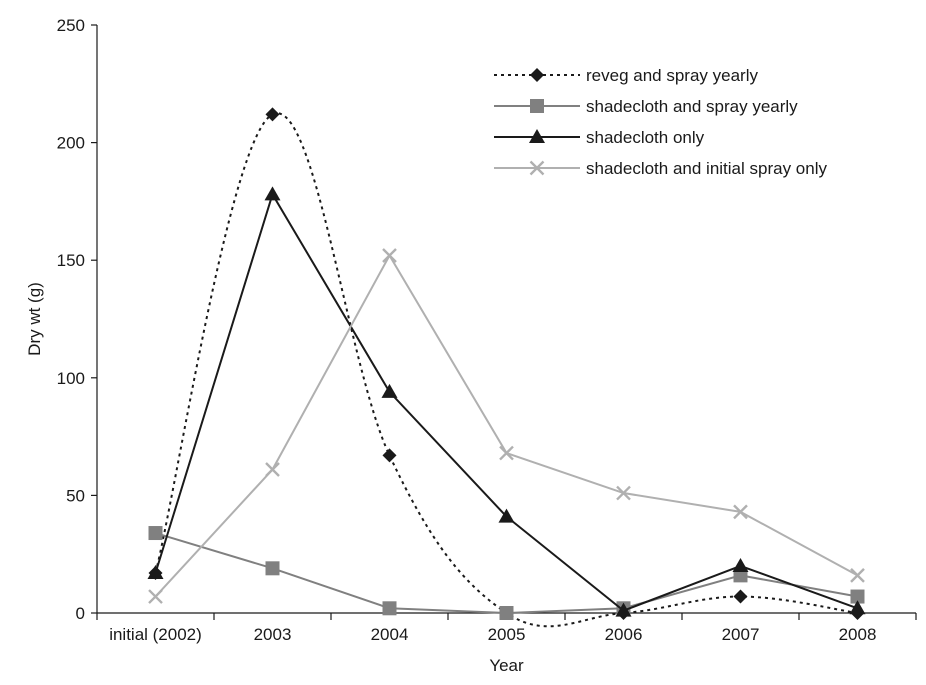 This screenshot has height=685, width=926. What do you see at coordinates (75, 495) in the screenshot?
I see `y-tick-label: 50` at bounding box center [75, 495].